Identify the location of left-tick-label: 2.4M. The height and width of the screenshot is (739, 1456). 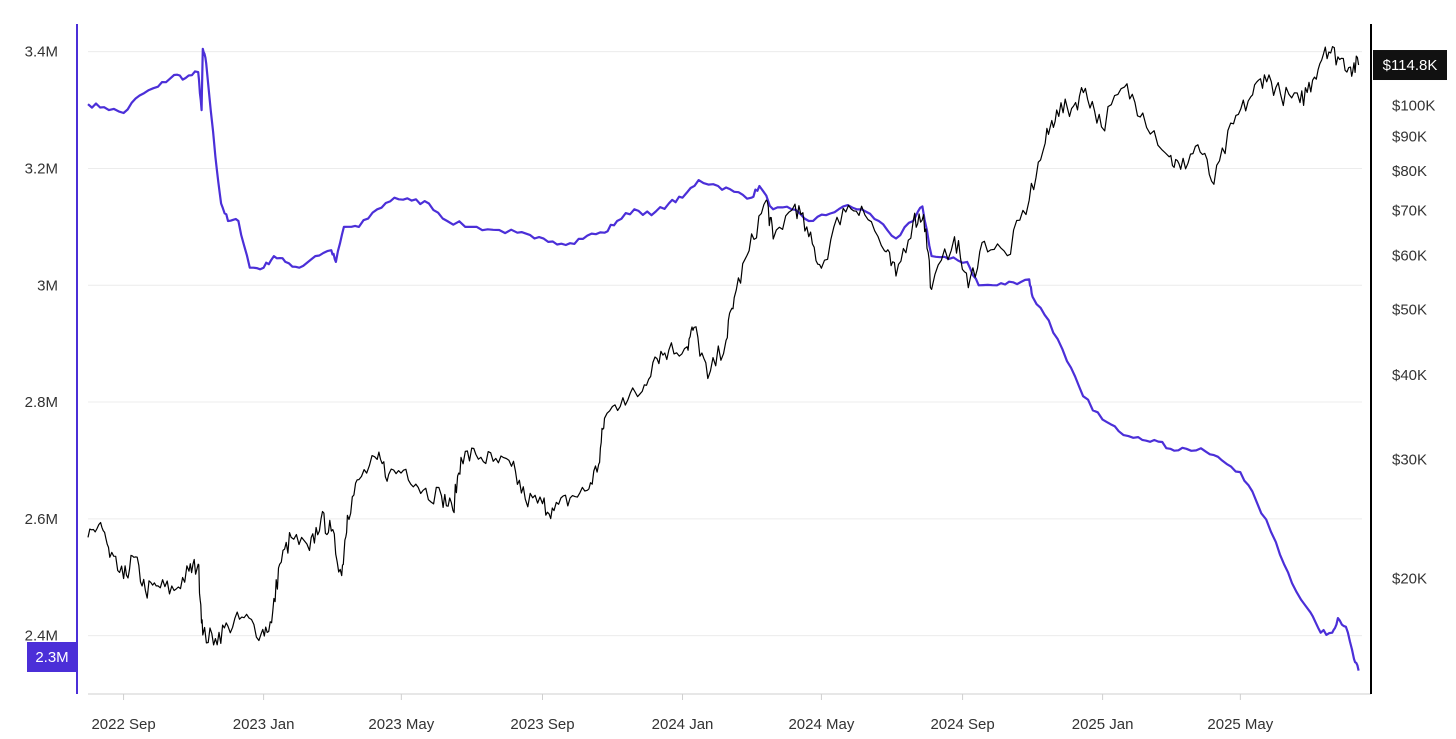
(41, 636).